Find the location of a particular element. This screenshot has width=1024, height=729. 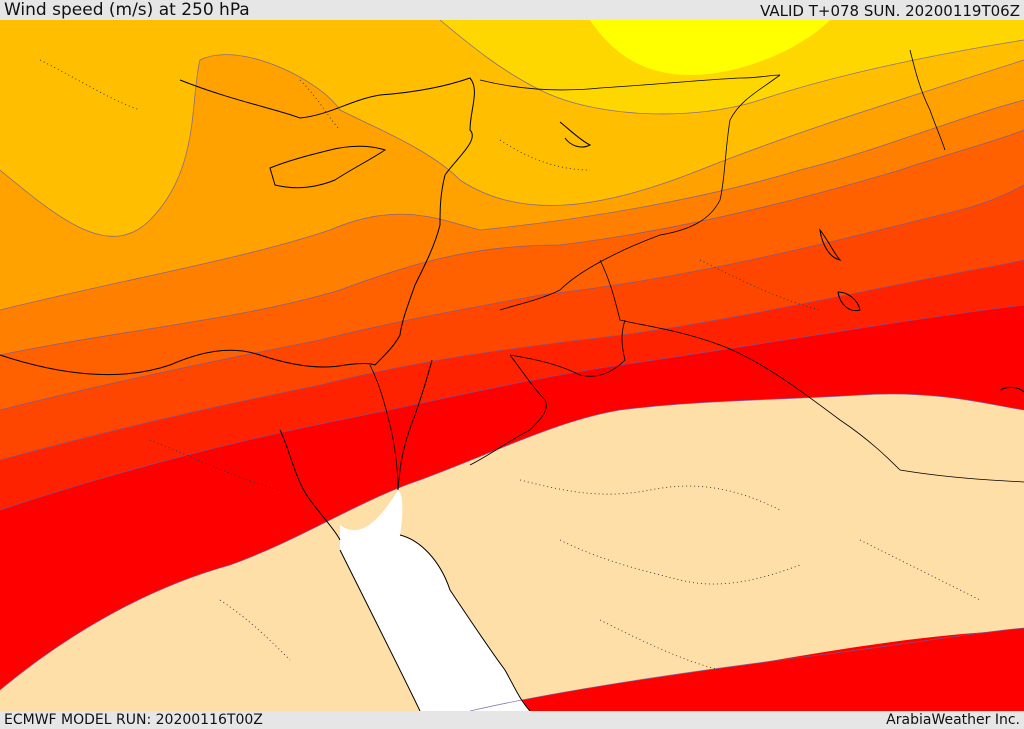

band-lightest is located at coordinates (710, 47).